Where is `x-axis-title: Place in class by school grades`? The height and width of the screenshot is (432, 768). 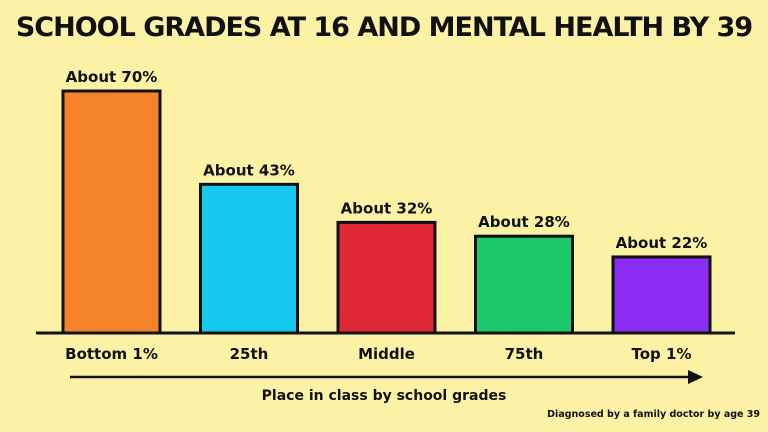
x-axis-title: Place in class by school grades is located at coordinates (384, 396).